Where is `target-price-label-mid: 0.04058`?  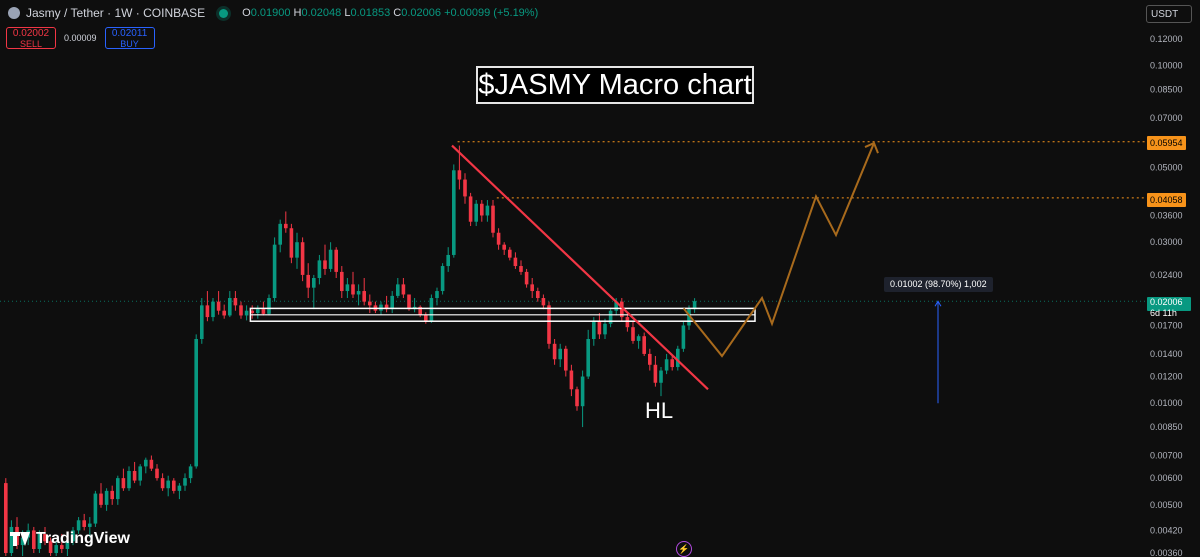 target-price-label-mid: 0.04058 is located at coordinates (1166, 200).